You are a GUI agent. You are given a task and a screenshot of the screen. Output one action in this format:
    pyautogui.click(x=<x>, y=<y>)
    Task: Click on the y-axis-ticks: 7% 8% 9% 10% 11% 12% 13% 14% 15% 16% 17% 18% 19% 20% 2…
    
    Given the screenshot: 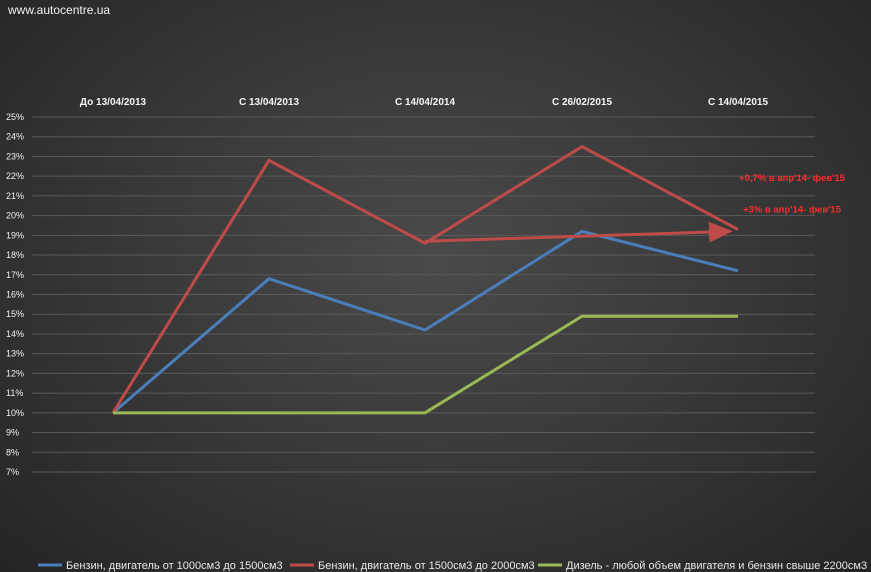 What is the action you would take?
    pyautogui.click(x=15, y=294)
    